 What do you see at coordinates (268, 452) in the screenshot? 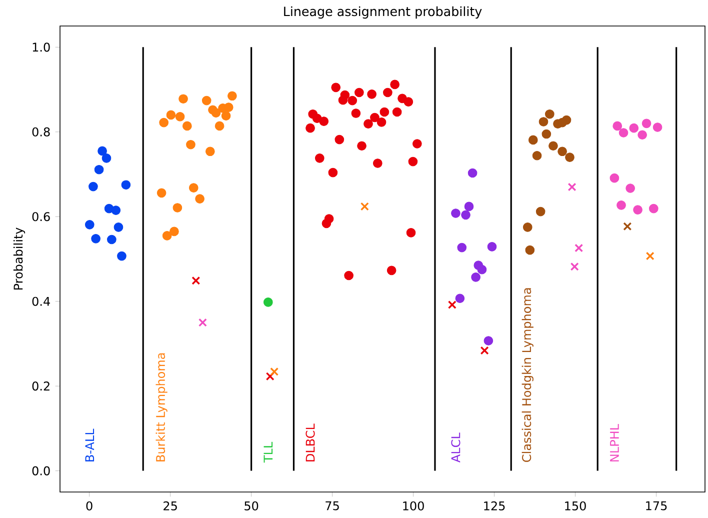
I see `text: TLL` at bounding box center [268, 452].